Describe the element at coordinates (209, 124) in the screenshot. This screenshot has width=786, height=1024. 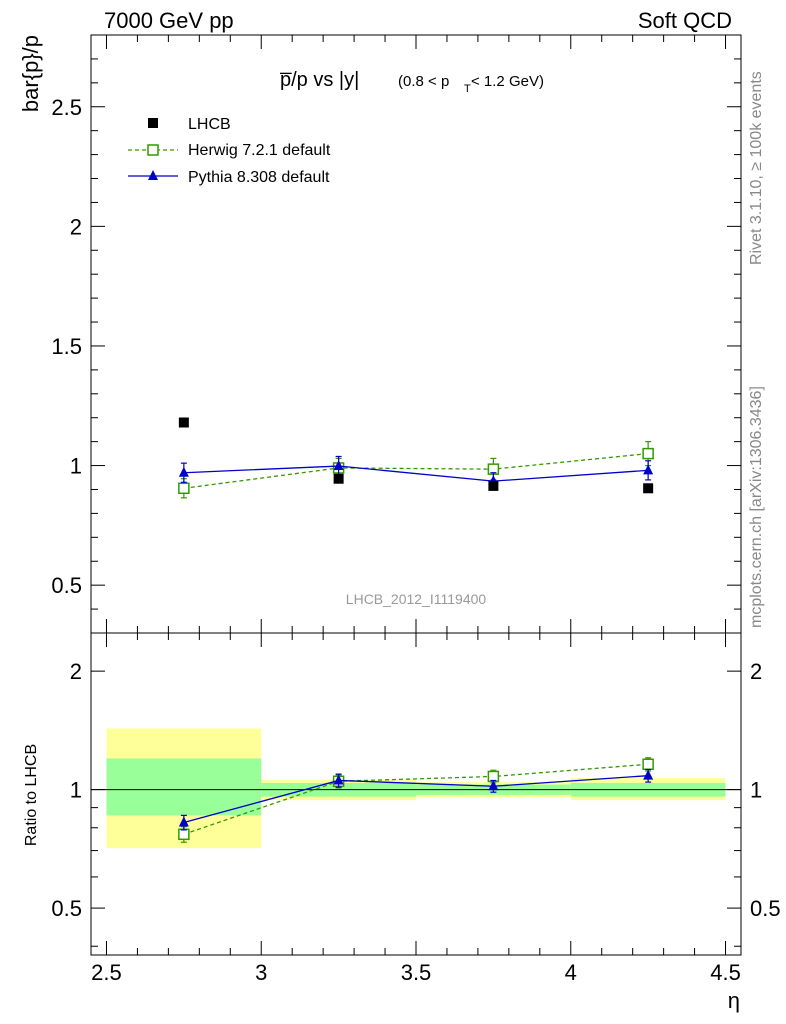
I see `legend-lhcb-label: LHCB` at that location.